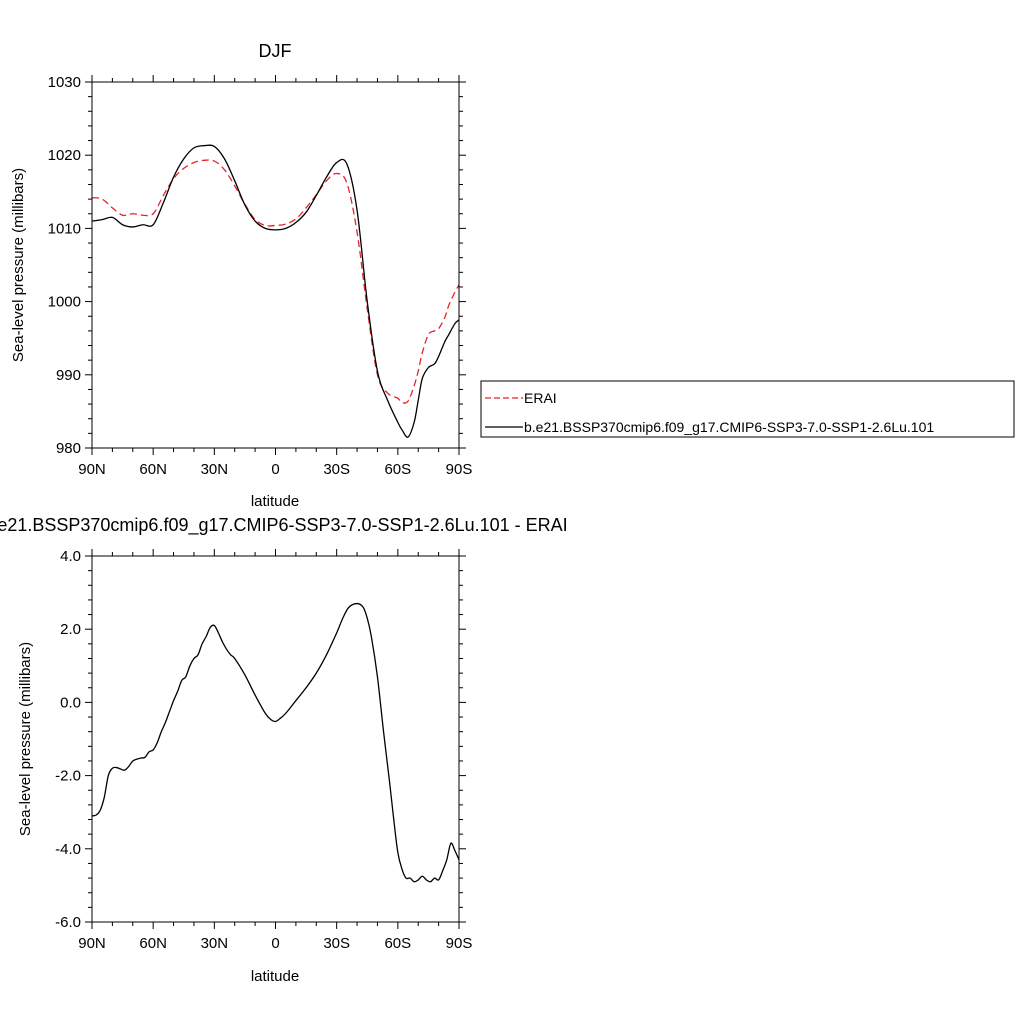  I want to click on top-y-tick-label: 990, so click(68, 375).